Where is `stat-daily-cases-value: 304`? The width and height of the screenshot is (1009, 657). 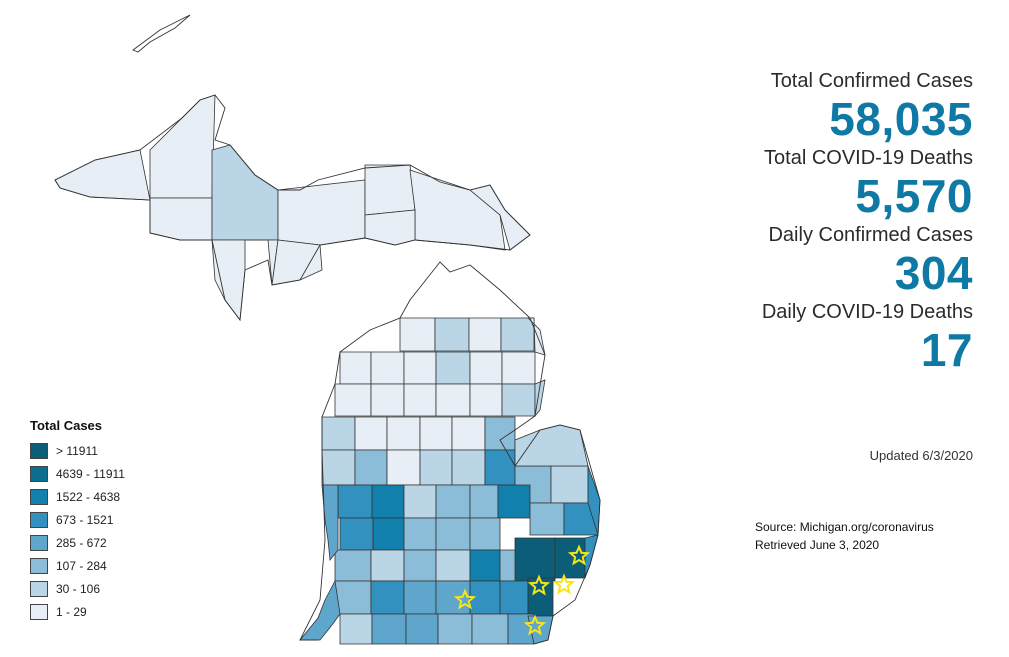 stat-daily-cases-value: 304 is located at coordinates (933, 273).